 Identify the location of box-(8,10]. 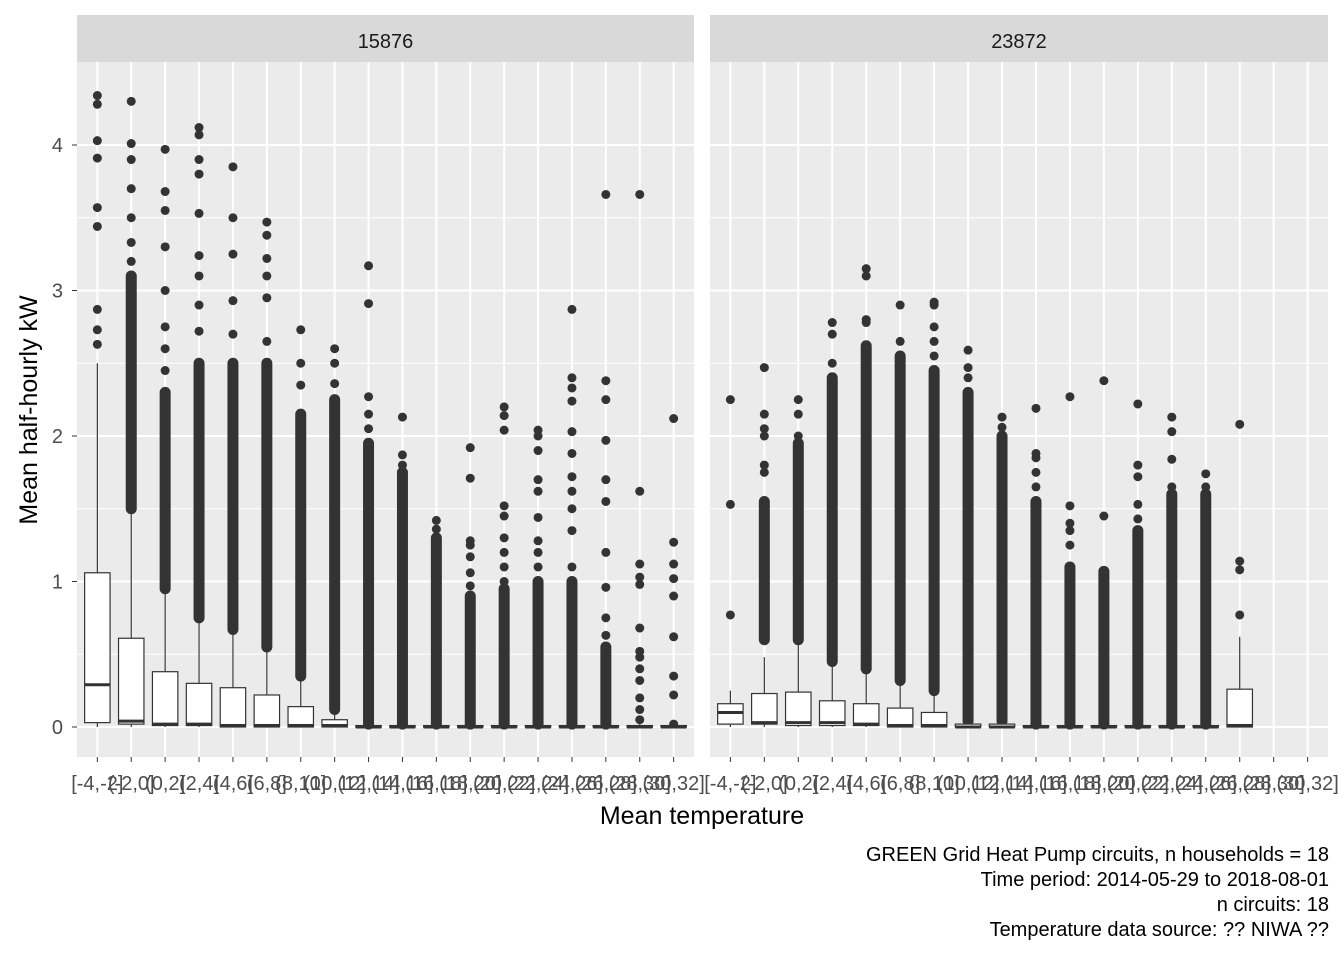
(301, 526).